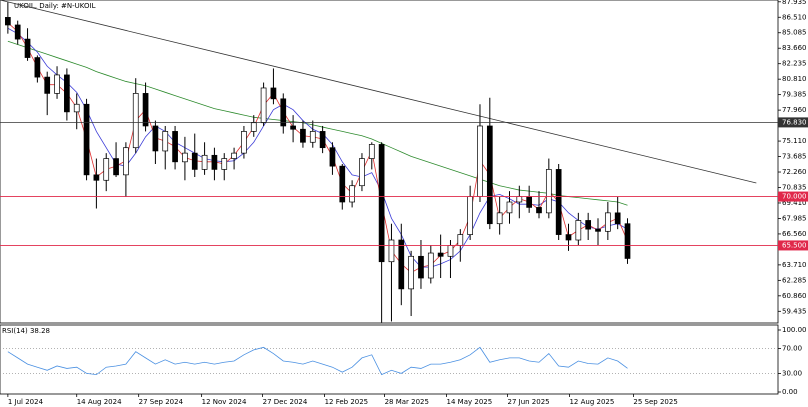 This screenshot has width=808, height=407. What do you see at coordinates (99, 402) in the screenshot?
I see `x-tick-label: 14 Aug 2024` at bounding box center [99, 402].